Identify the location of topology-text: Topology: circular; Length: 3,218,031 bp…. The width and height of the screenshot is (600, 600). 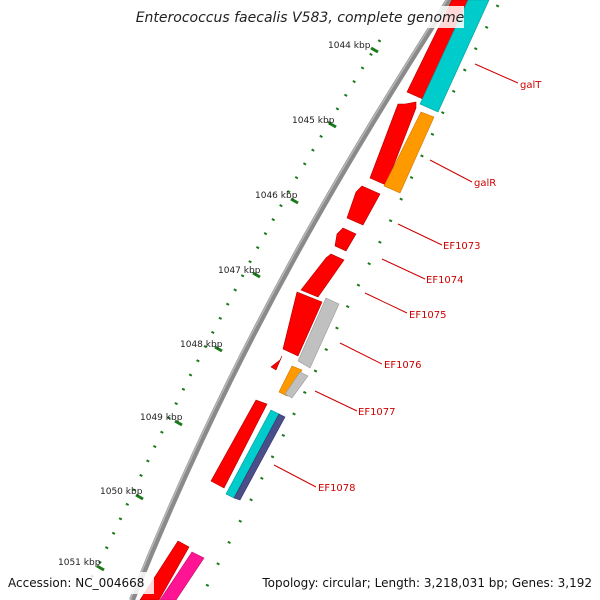
(426, 583).